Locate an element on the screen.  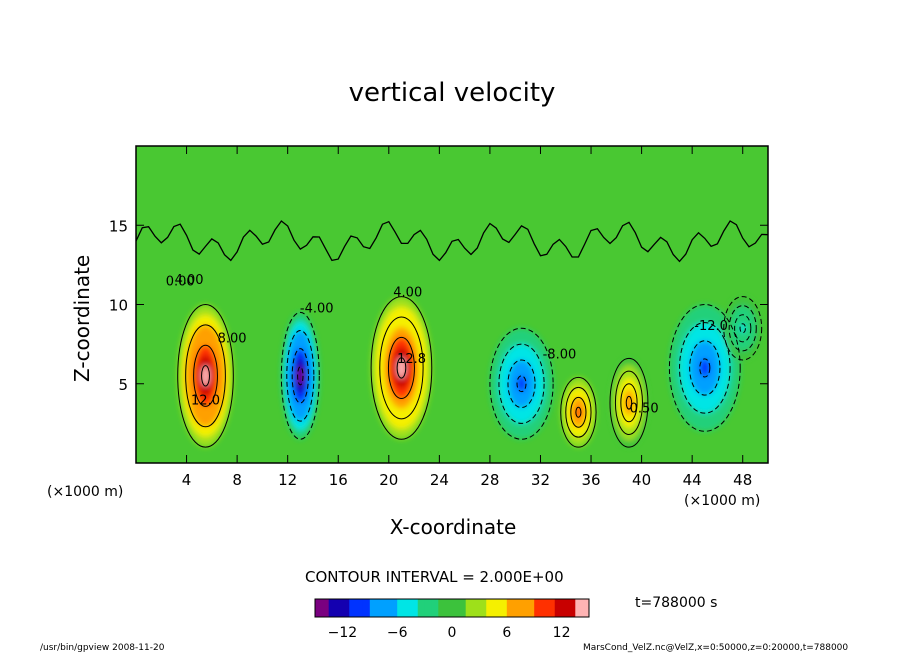
contour-label: 12.8 is located at coordinates (411, 359).